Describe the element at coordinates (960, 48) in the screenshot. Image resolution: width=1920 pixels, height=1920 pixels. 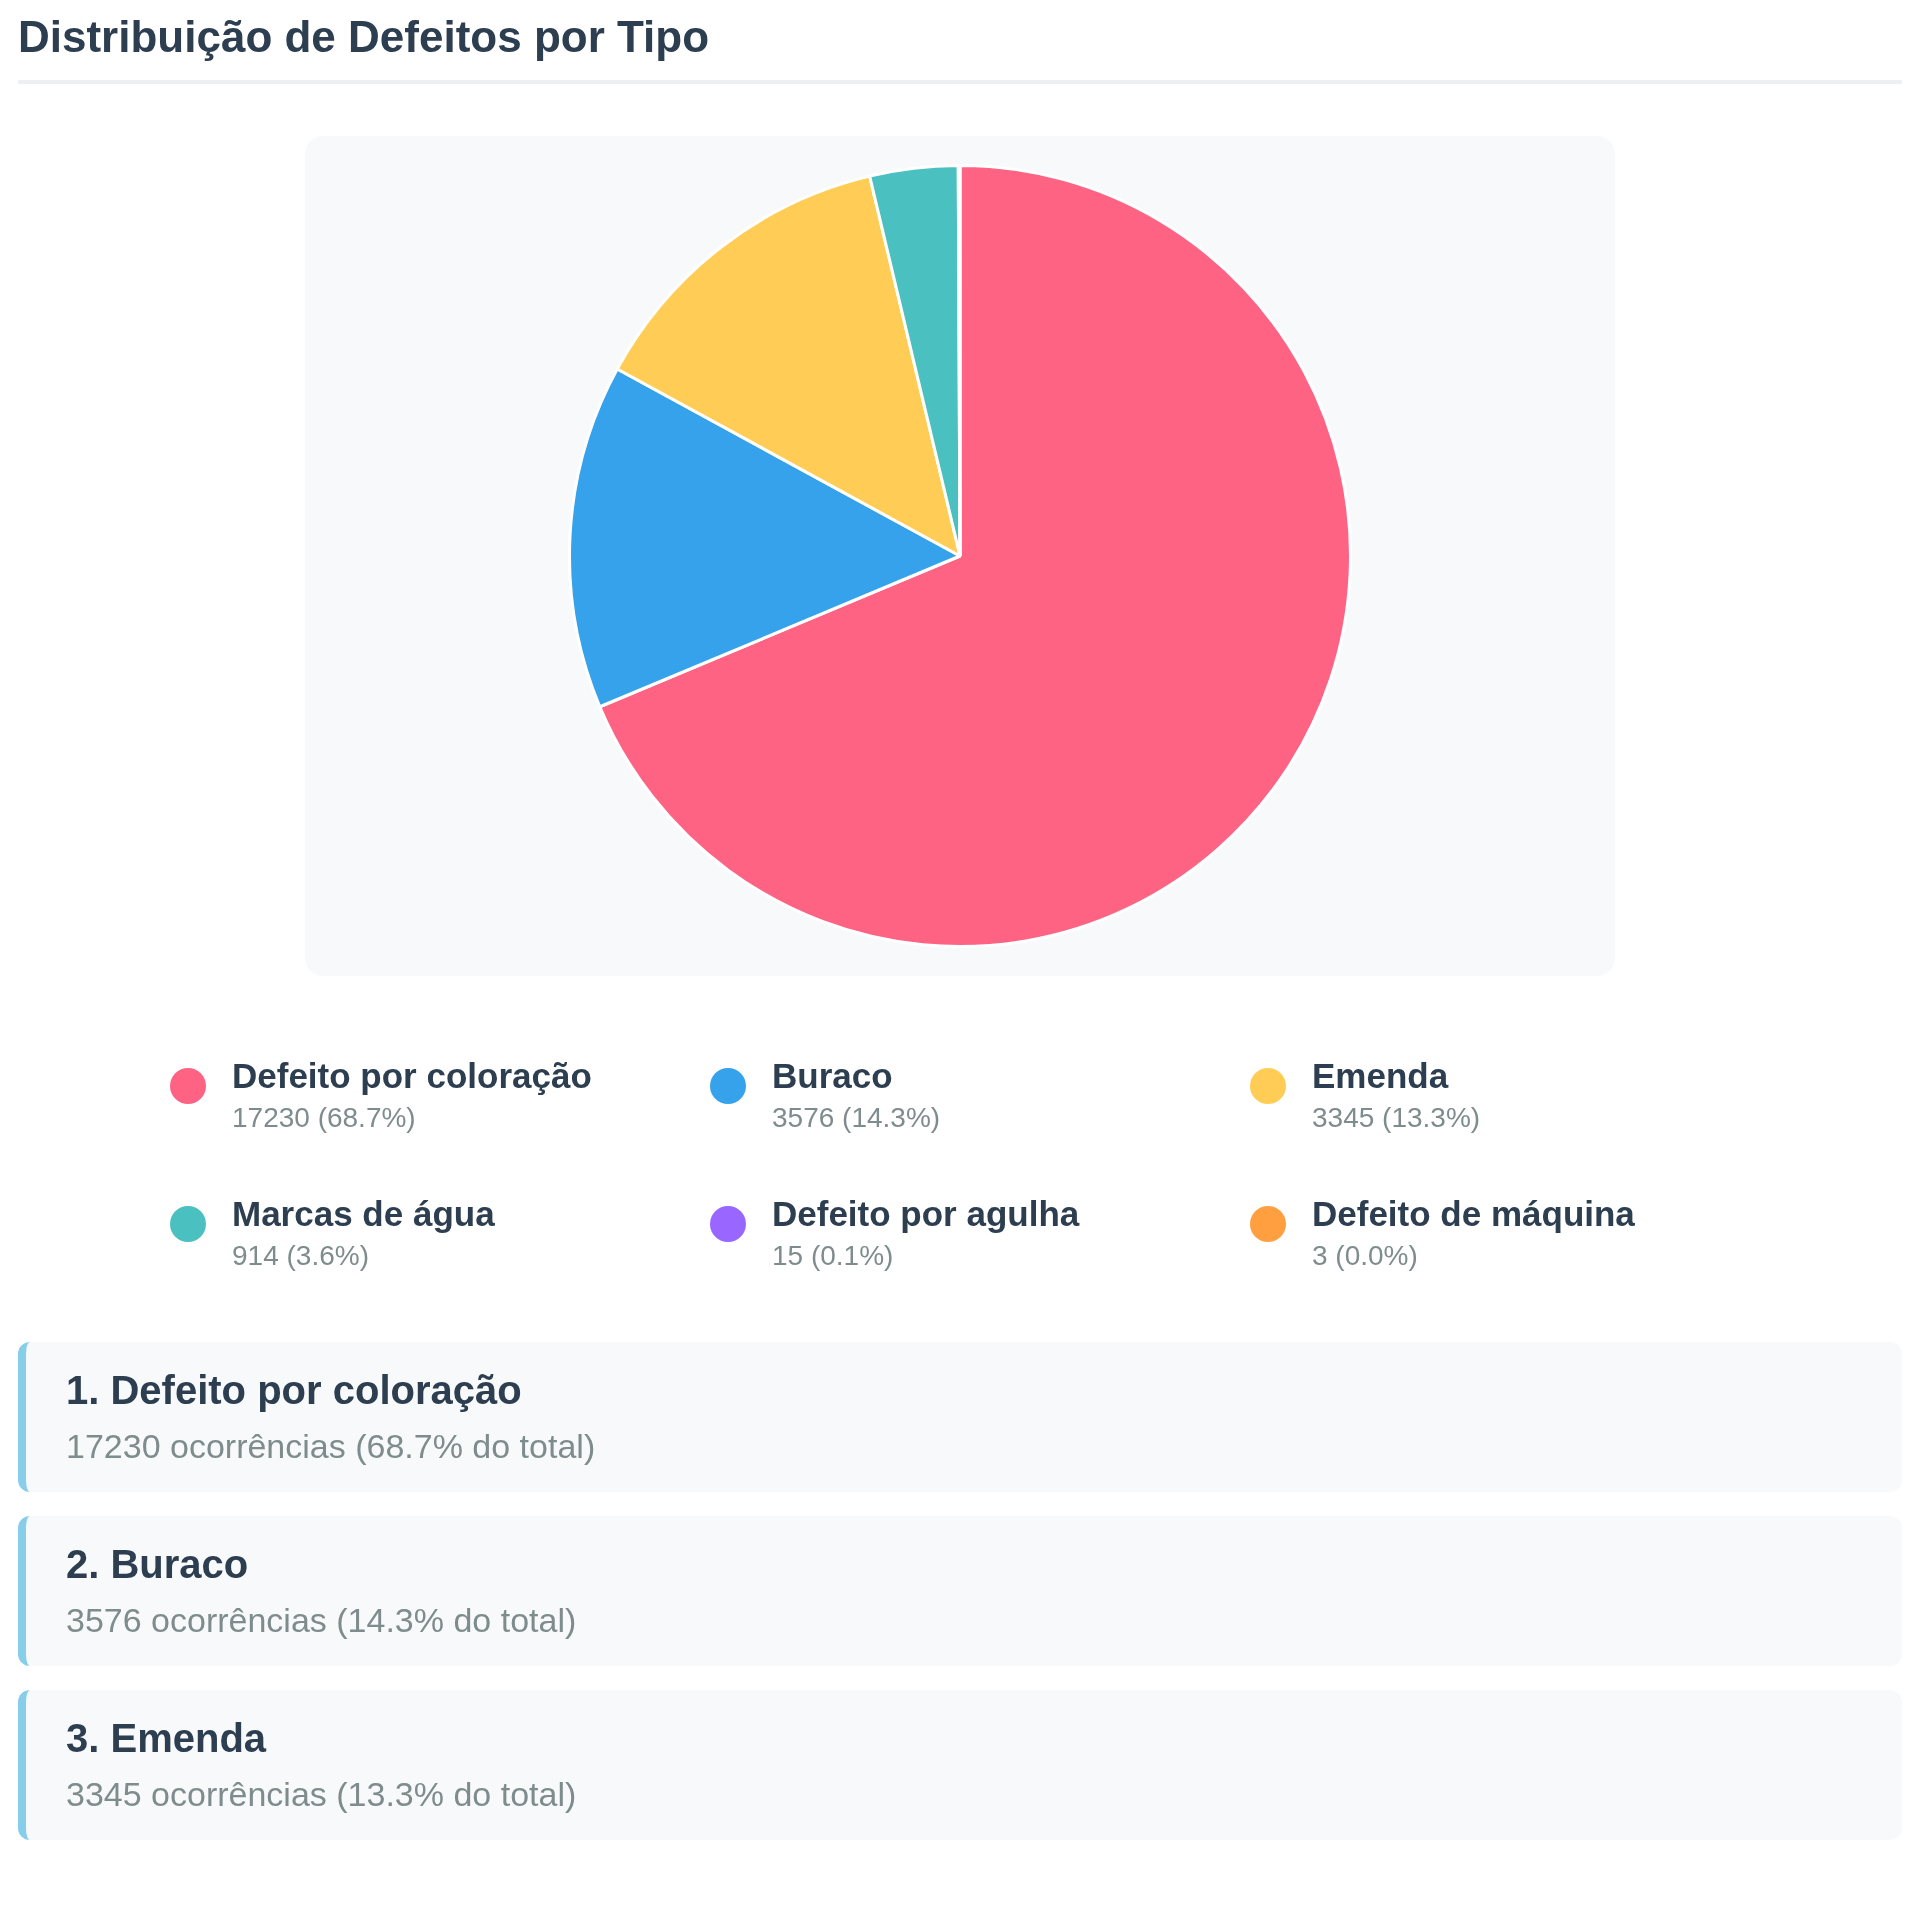
I see `chart-title: Distribuição de Defeitos por Tipo` at that location.